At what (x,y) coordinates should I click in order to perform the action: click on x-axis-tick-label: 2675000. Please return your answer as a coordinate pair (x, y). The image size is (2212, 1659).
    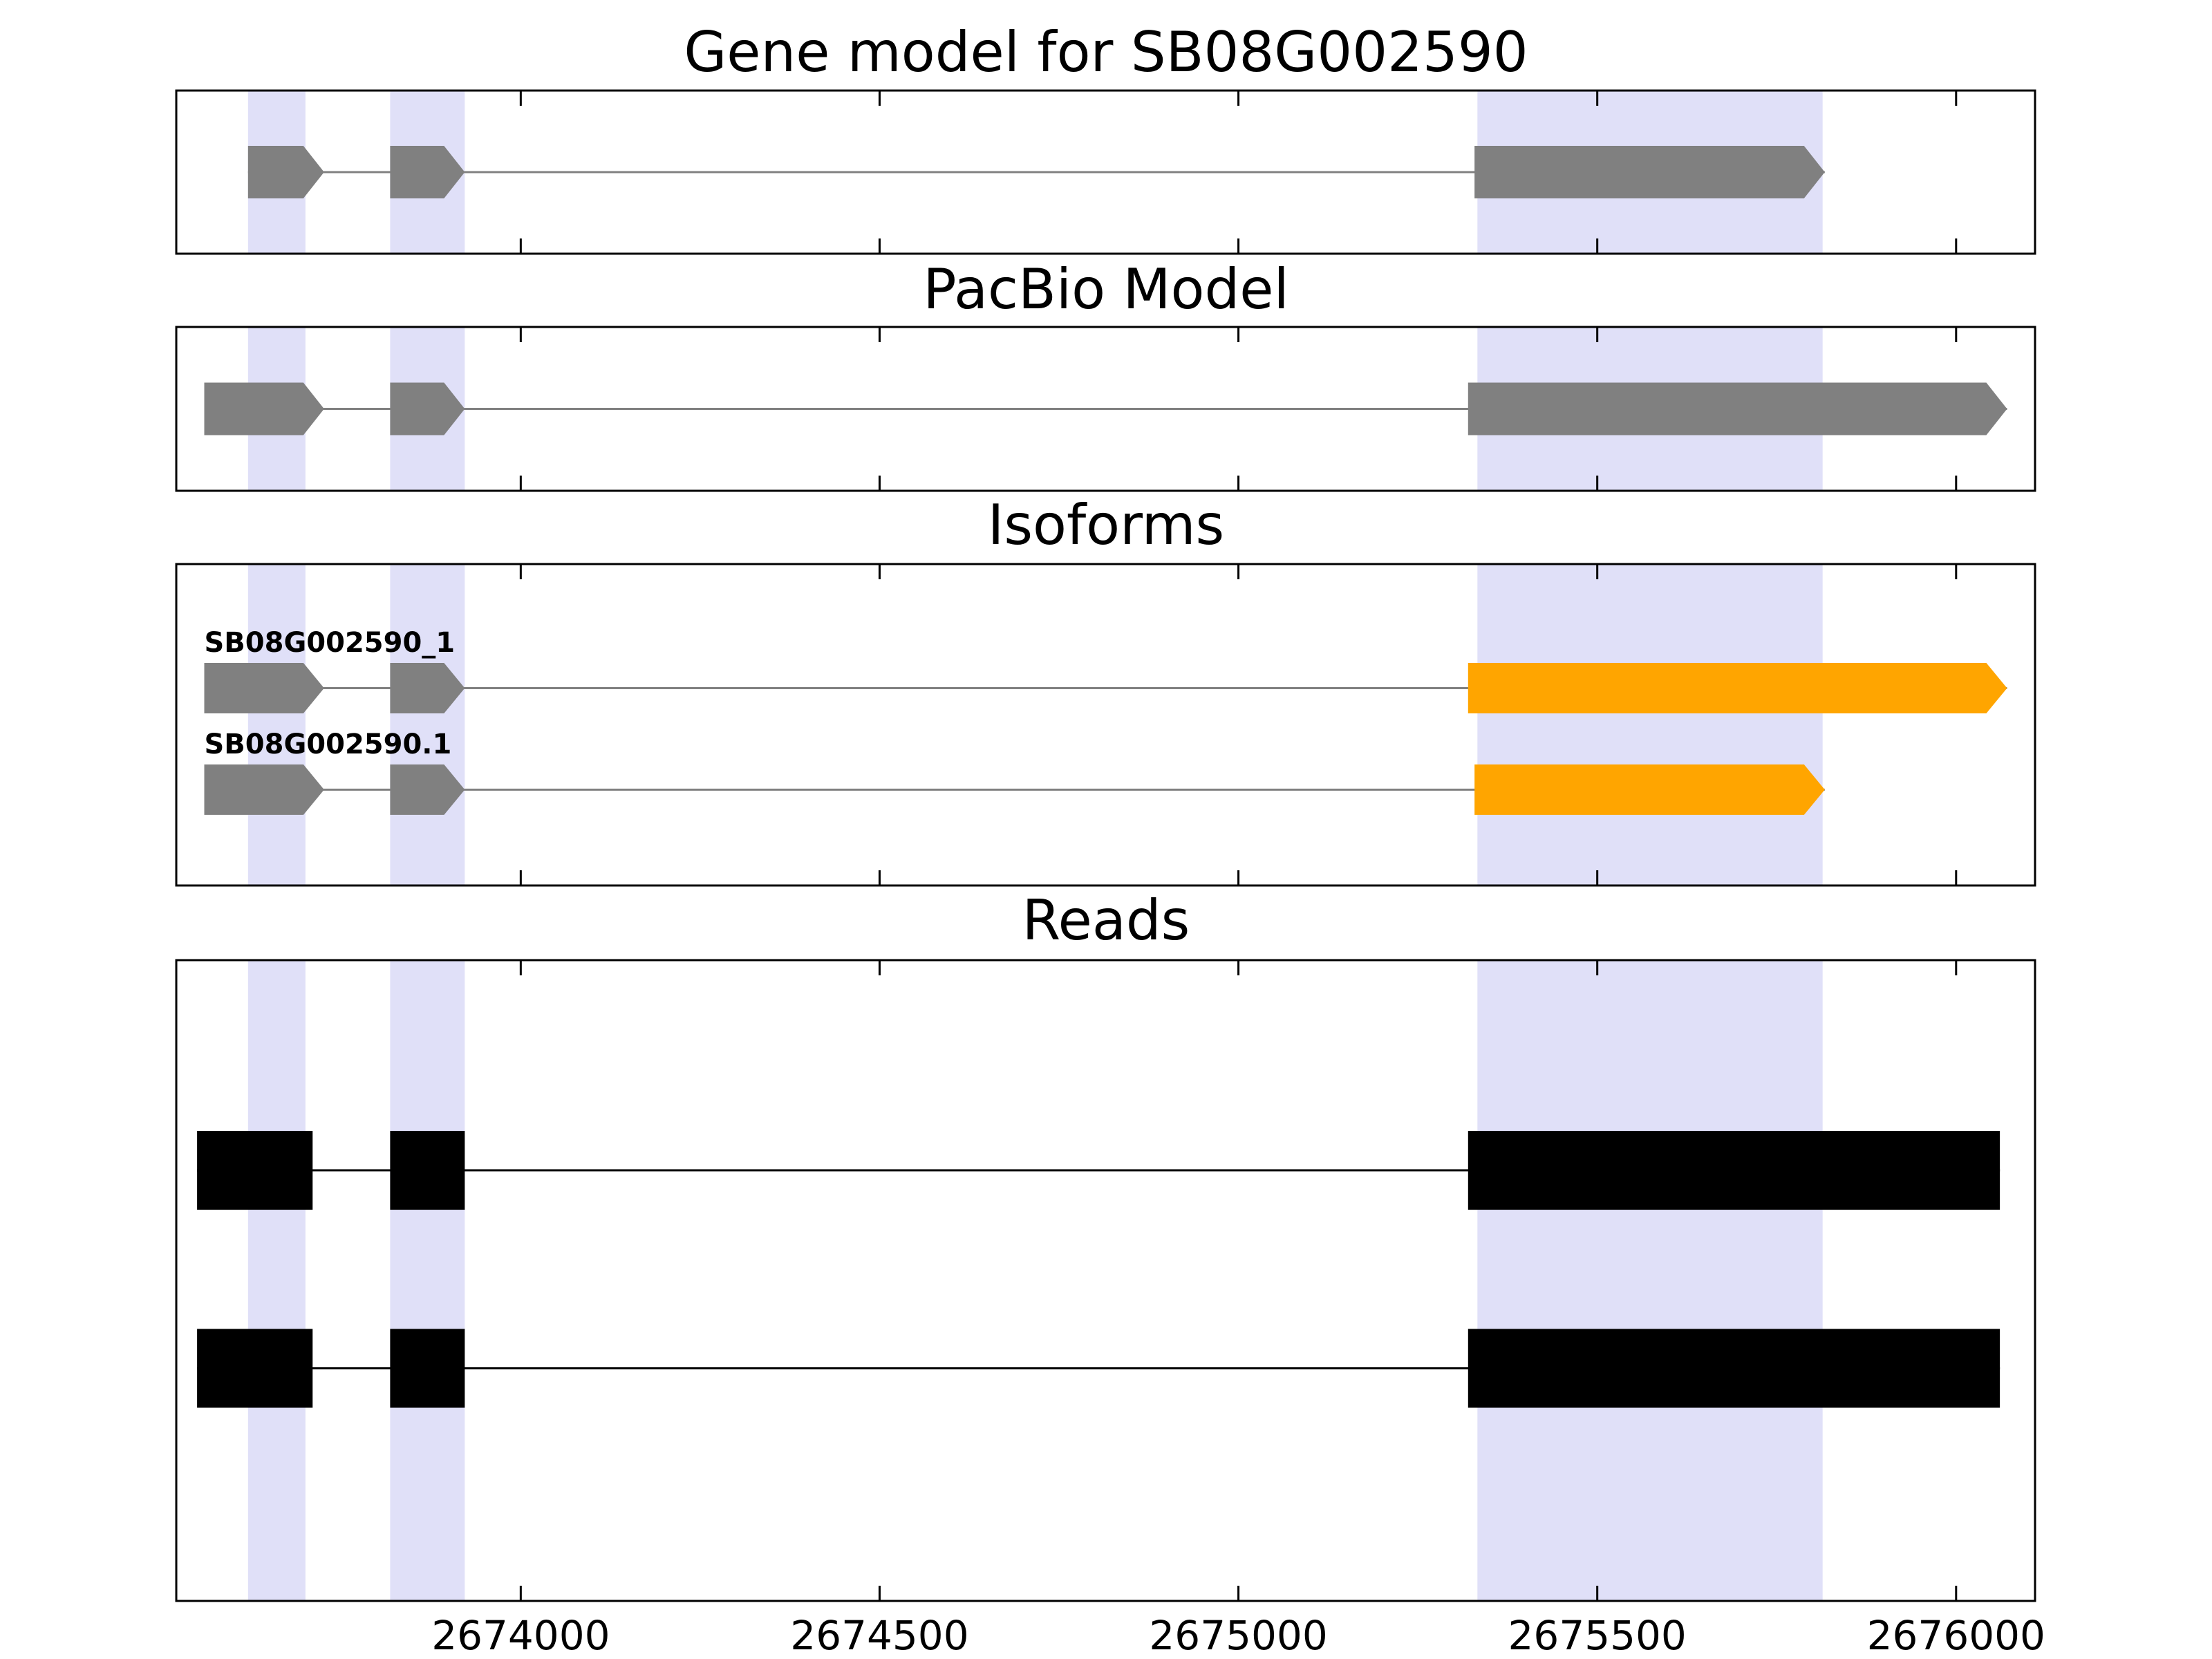
    Looking at the image, I should click on (1238, 1635).